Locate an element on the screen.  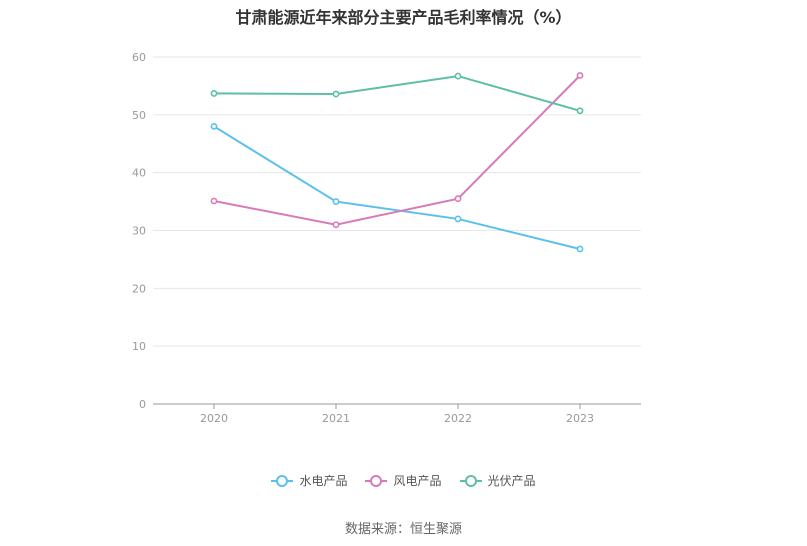
chart-title: 甘肃能源近年来部分主要产品毛利率情况（%） is located at coordinates (403, 17).